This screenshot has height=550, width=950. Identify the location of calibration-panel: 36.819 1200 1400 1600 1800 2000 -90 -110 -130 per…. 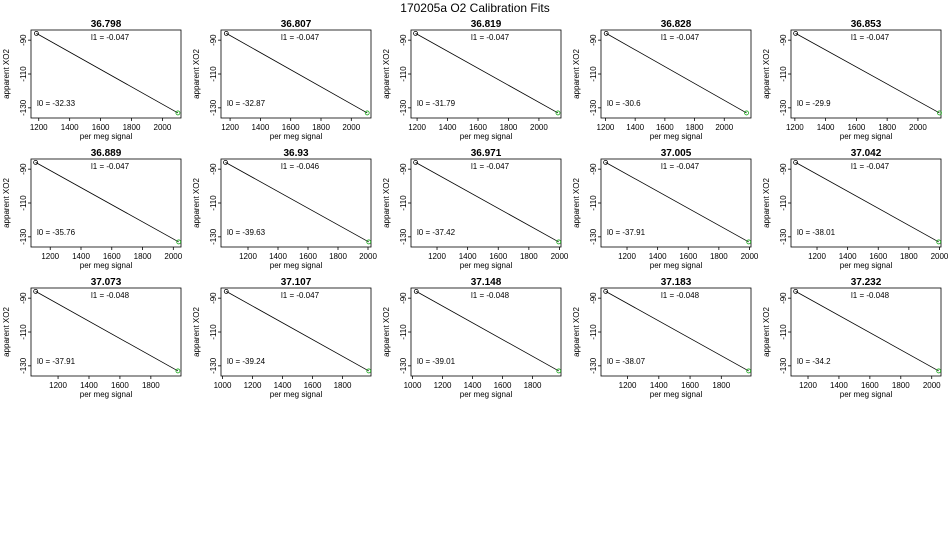
(472, 80).